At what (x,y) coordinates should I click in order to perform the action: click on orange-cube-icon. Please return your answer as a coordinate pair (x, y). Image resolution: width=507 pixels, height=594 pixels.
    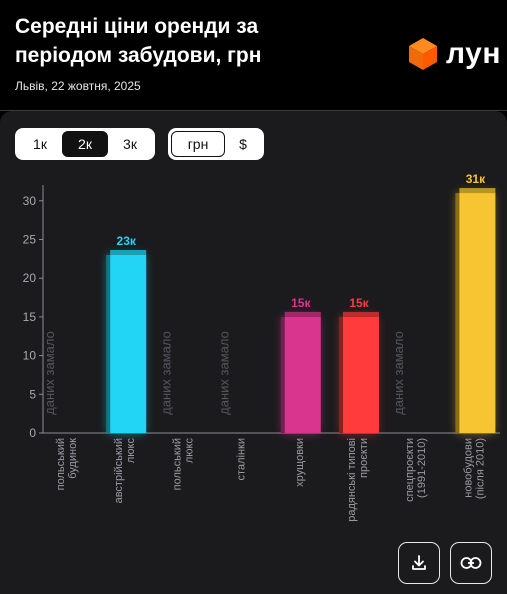
    Looking at the image, I should click on (423, 54).